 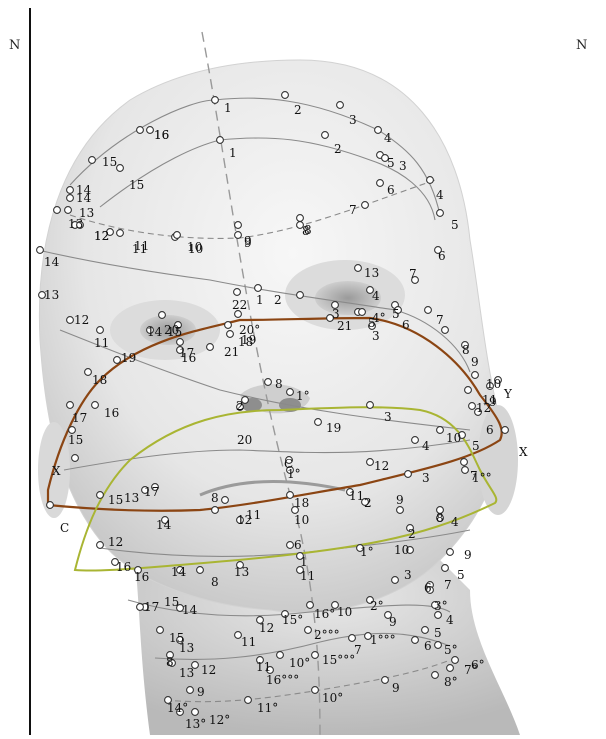 What do you see at coordinates (377, 606) in the screenshot?
I see `landmark-label: 2°` at bounding box center [377, 606].